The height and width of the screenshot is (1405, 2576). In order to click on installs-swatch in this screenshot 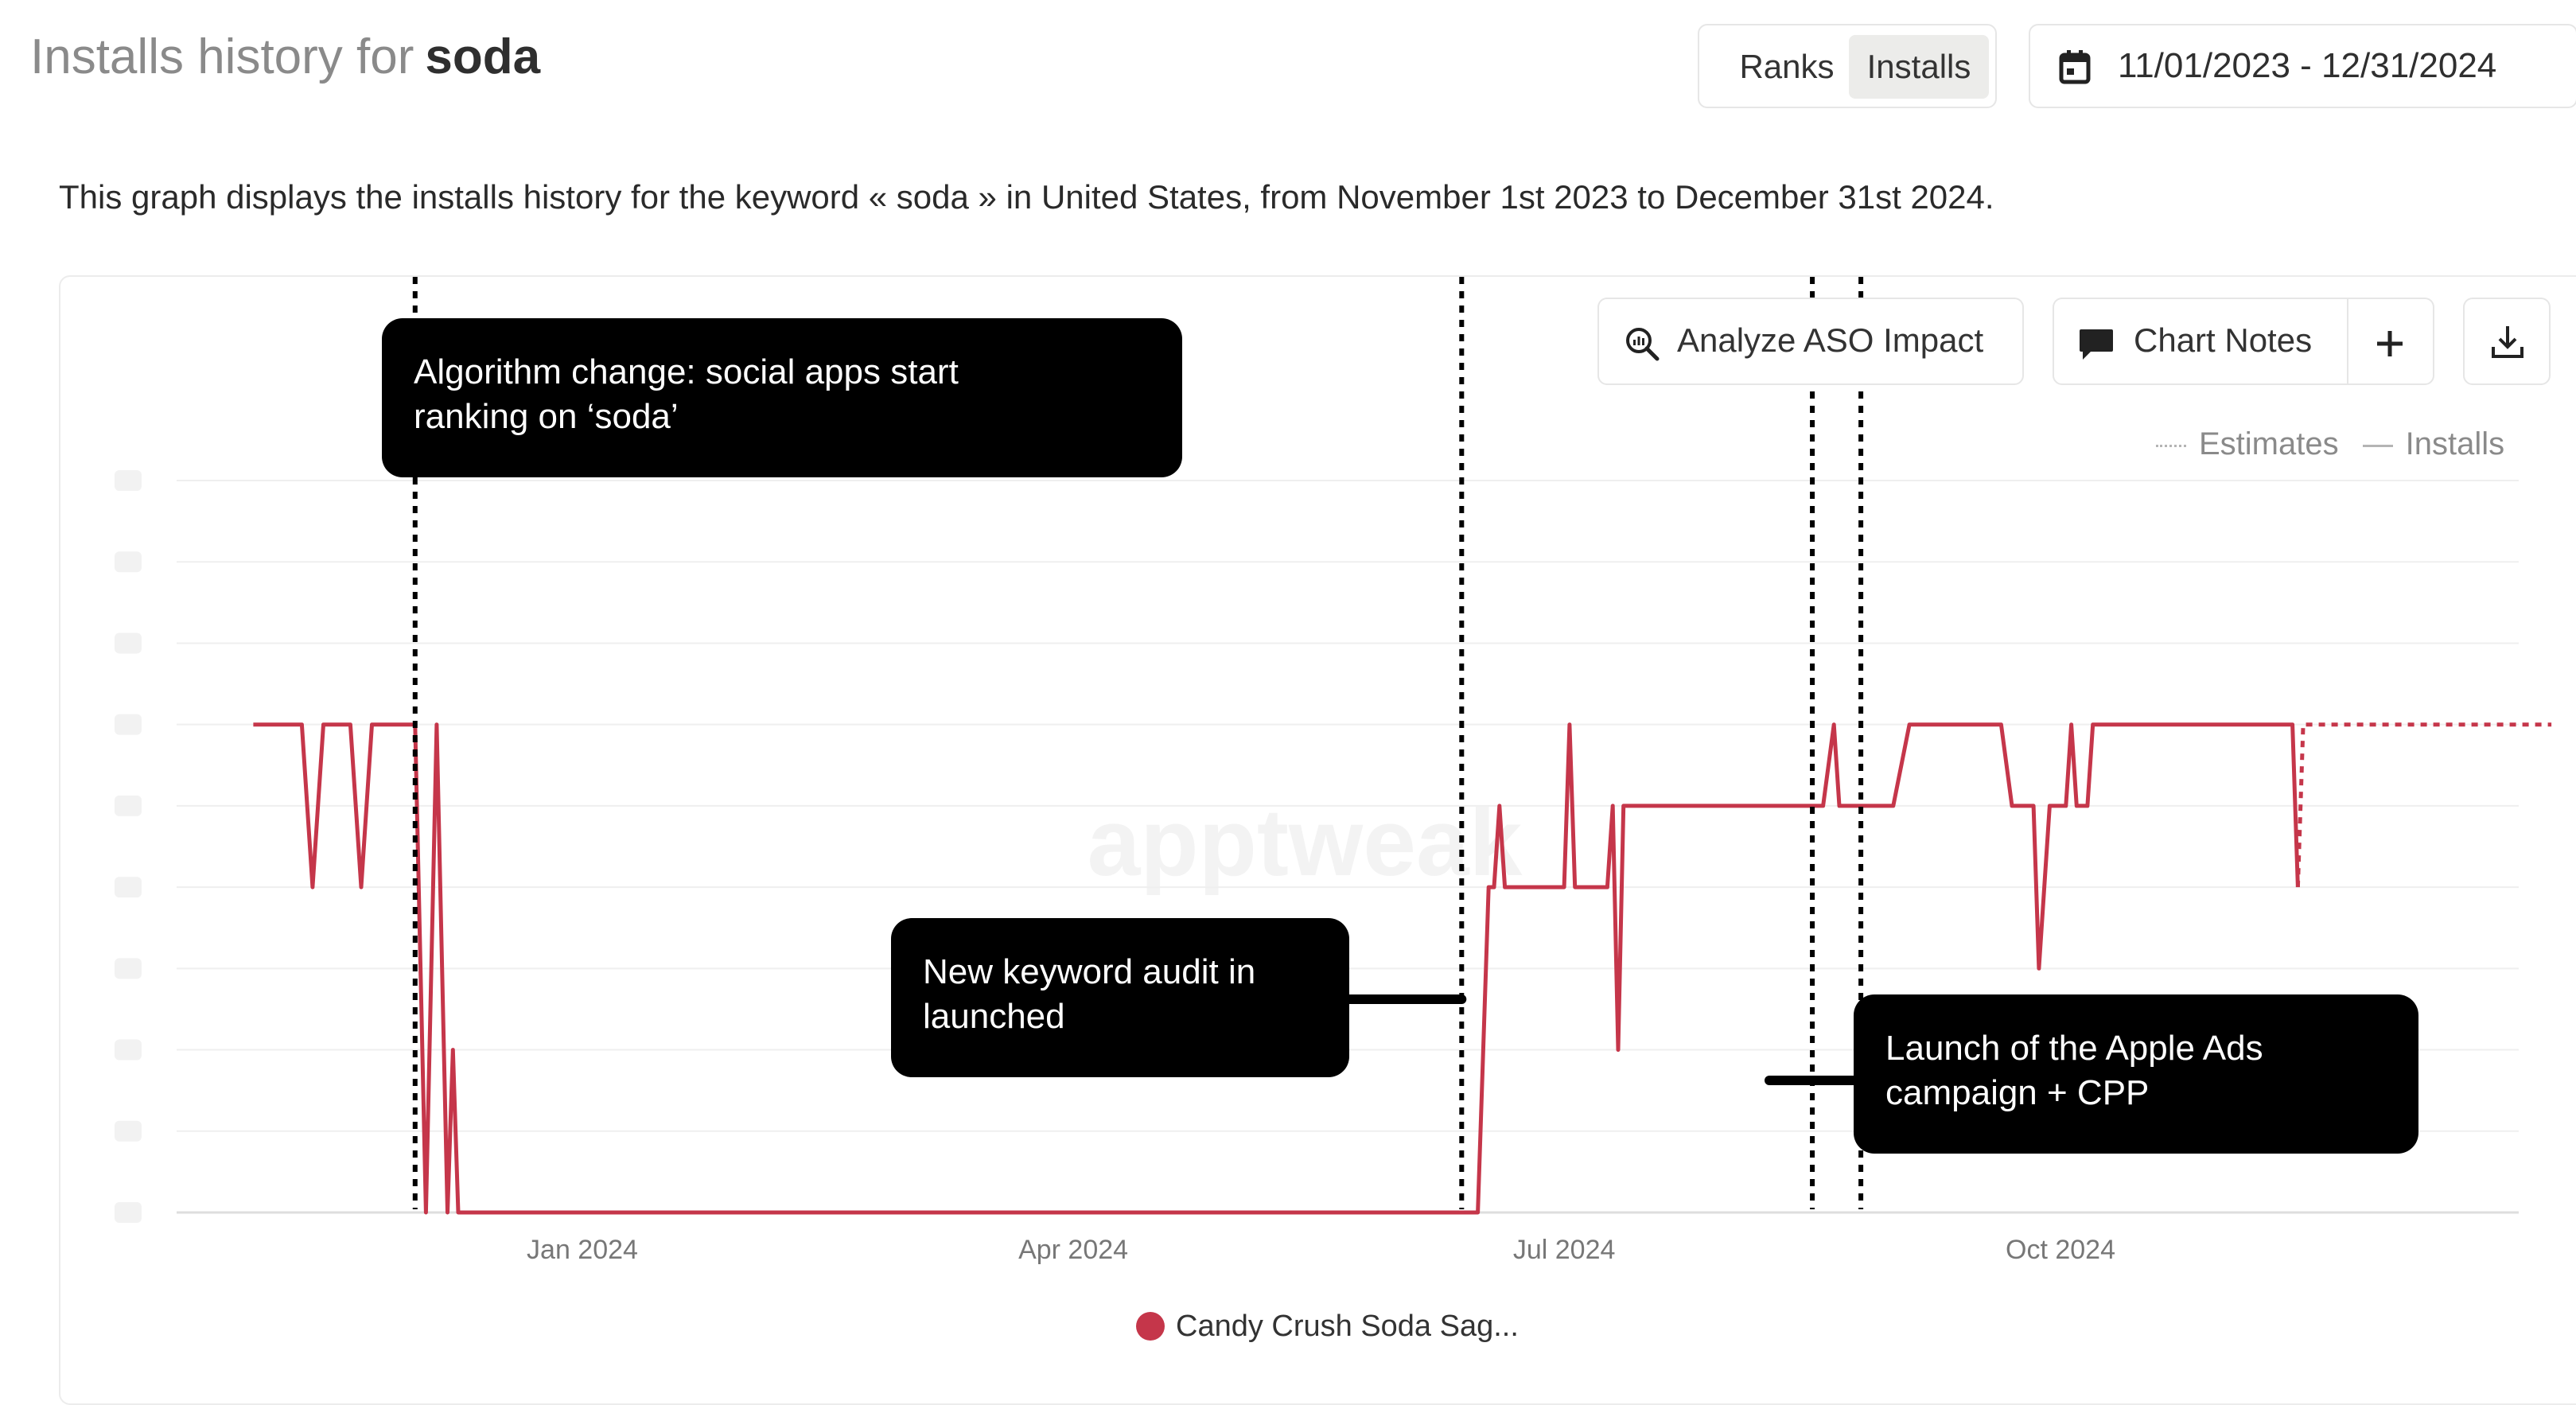, I will do `click(2377, 445)`.